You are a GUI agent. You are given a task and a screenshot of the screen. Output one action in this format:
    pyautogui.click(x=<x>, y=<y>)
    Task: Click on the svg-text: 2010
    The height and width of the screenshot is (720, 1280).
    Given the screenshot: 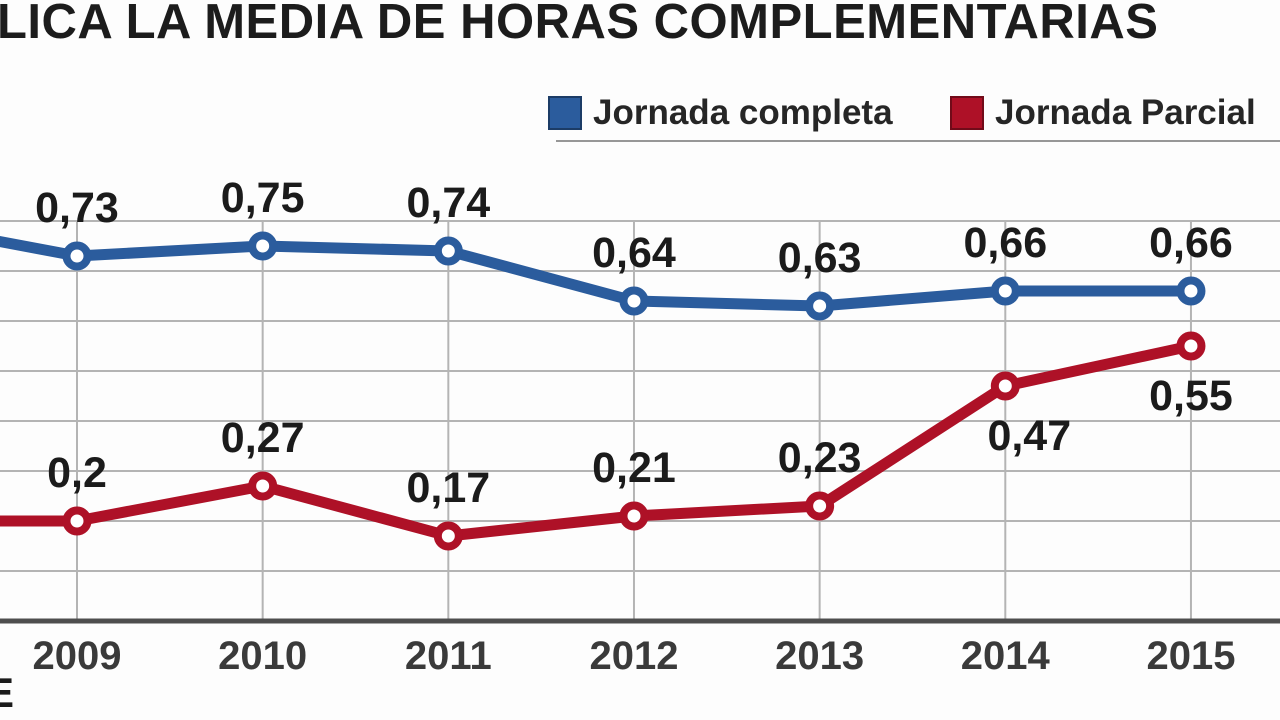 What is the action you would take?
    pyautogui.click(x=262, y=656)
    